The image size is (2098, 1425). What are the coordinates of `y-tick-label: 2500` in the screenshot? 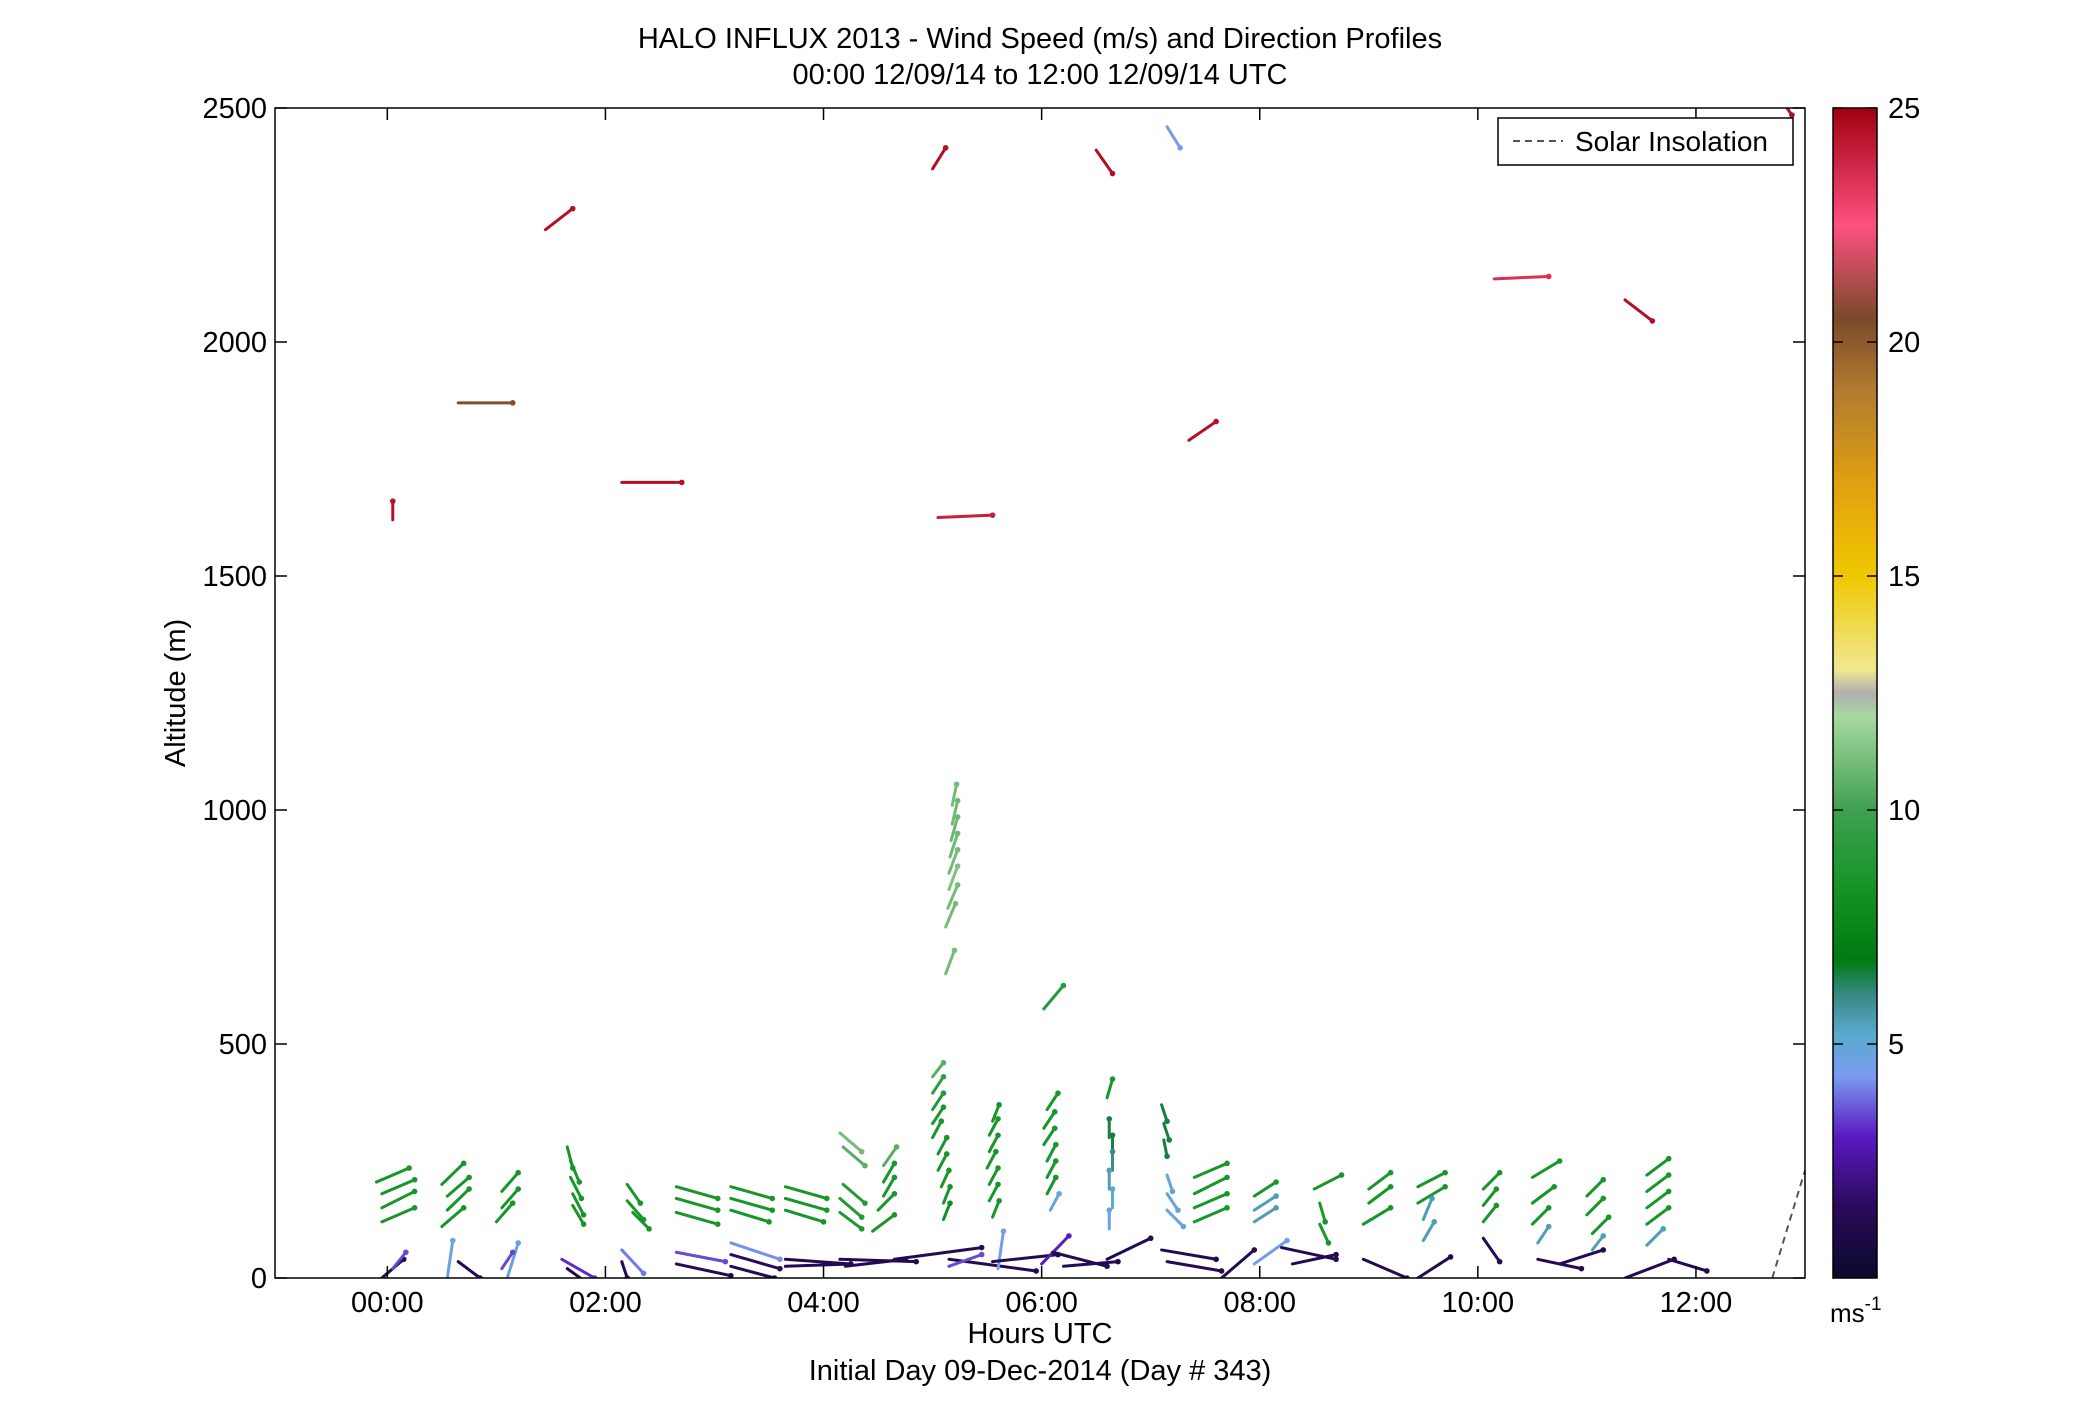 It's located at (234, 109).